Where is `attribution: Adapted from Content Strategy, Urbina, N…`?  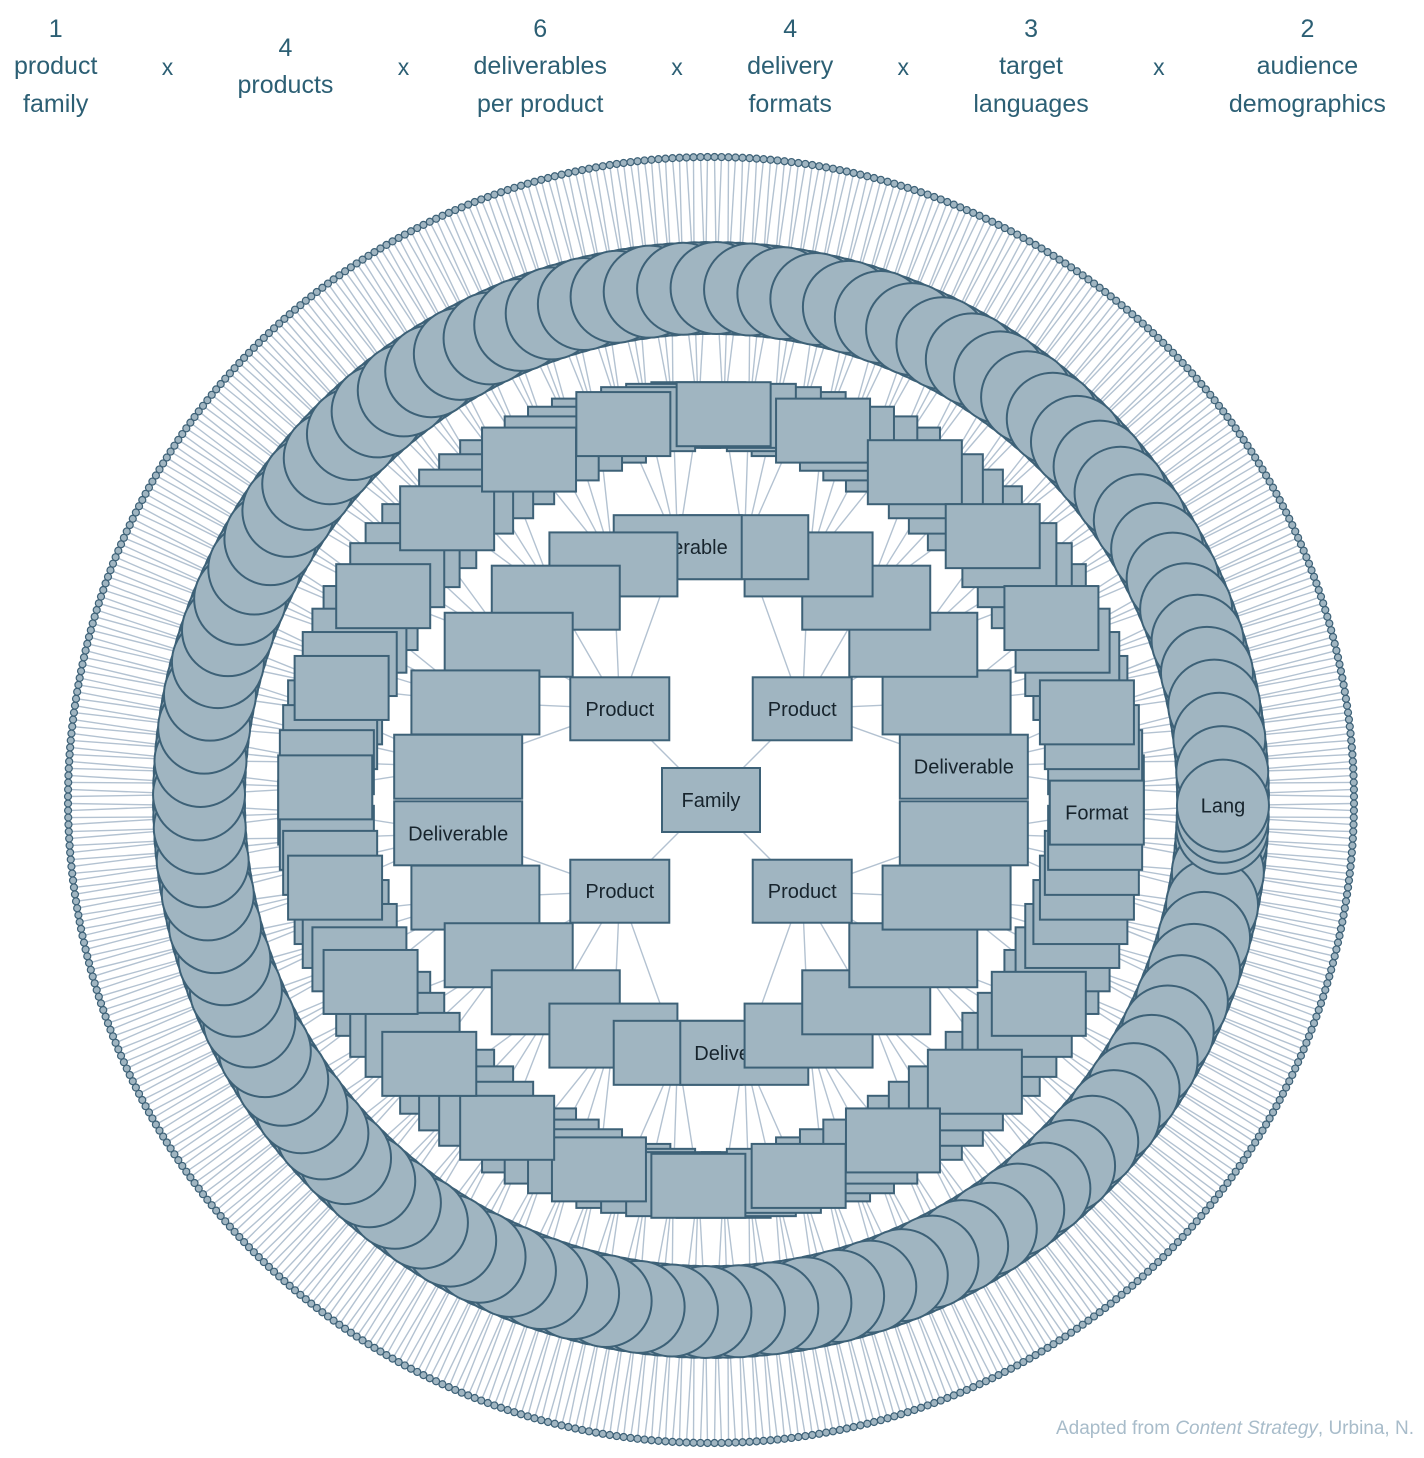 attribution: Adapted from Content Strategy, Urbina, N… is located at coordinates (1235, 1429).